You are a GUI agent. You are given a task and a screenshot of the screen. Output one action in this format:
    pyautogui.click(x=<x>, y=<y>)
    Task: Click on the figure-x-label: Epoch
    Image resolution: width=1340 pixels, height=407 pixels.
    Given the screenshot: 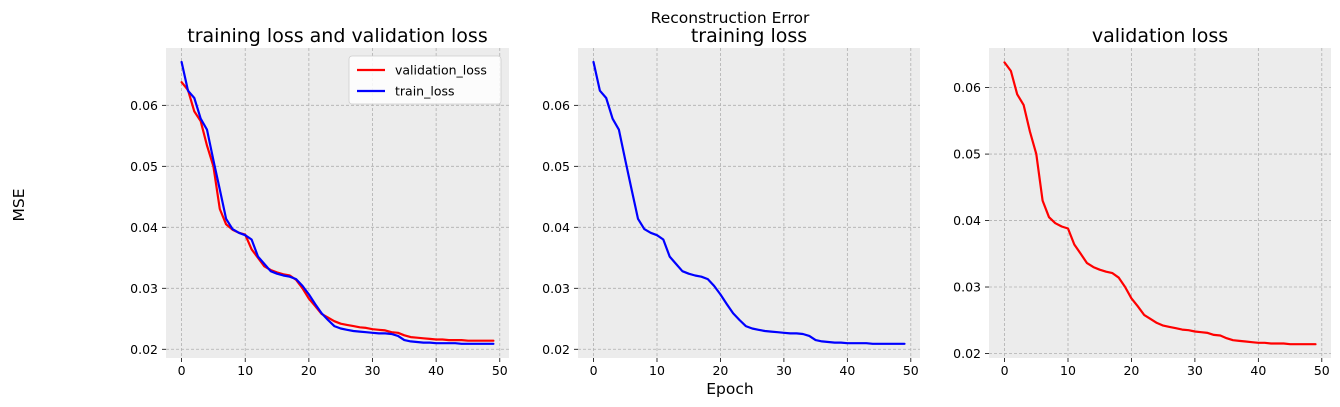 What is the action you would take?
    pyautogui.click(x=729, y=389)
    